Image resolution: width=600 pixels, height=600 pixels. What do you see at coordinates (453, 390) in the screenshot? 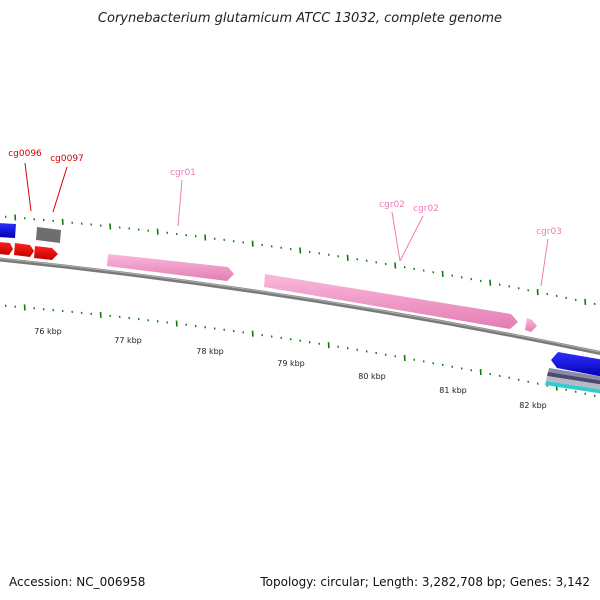
I see `scale-label-81: 81 kbp` at bounding box center [453, 390].